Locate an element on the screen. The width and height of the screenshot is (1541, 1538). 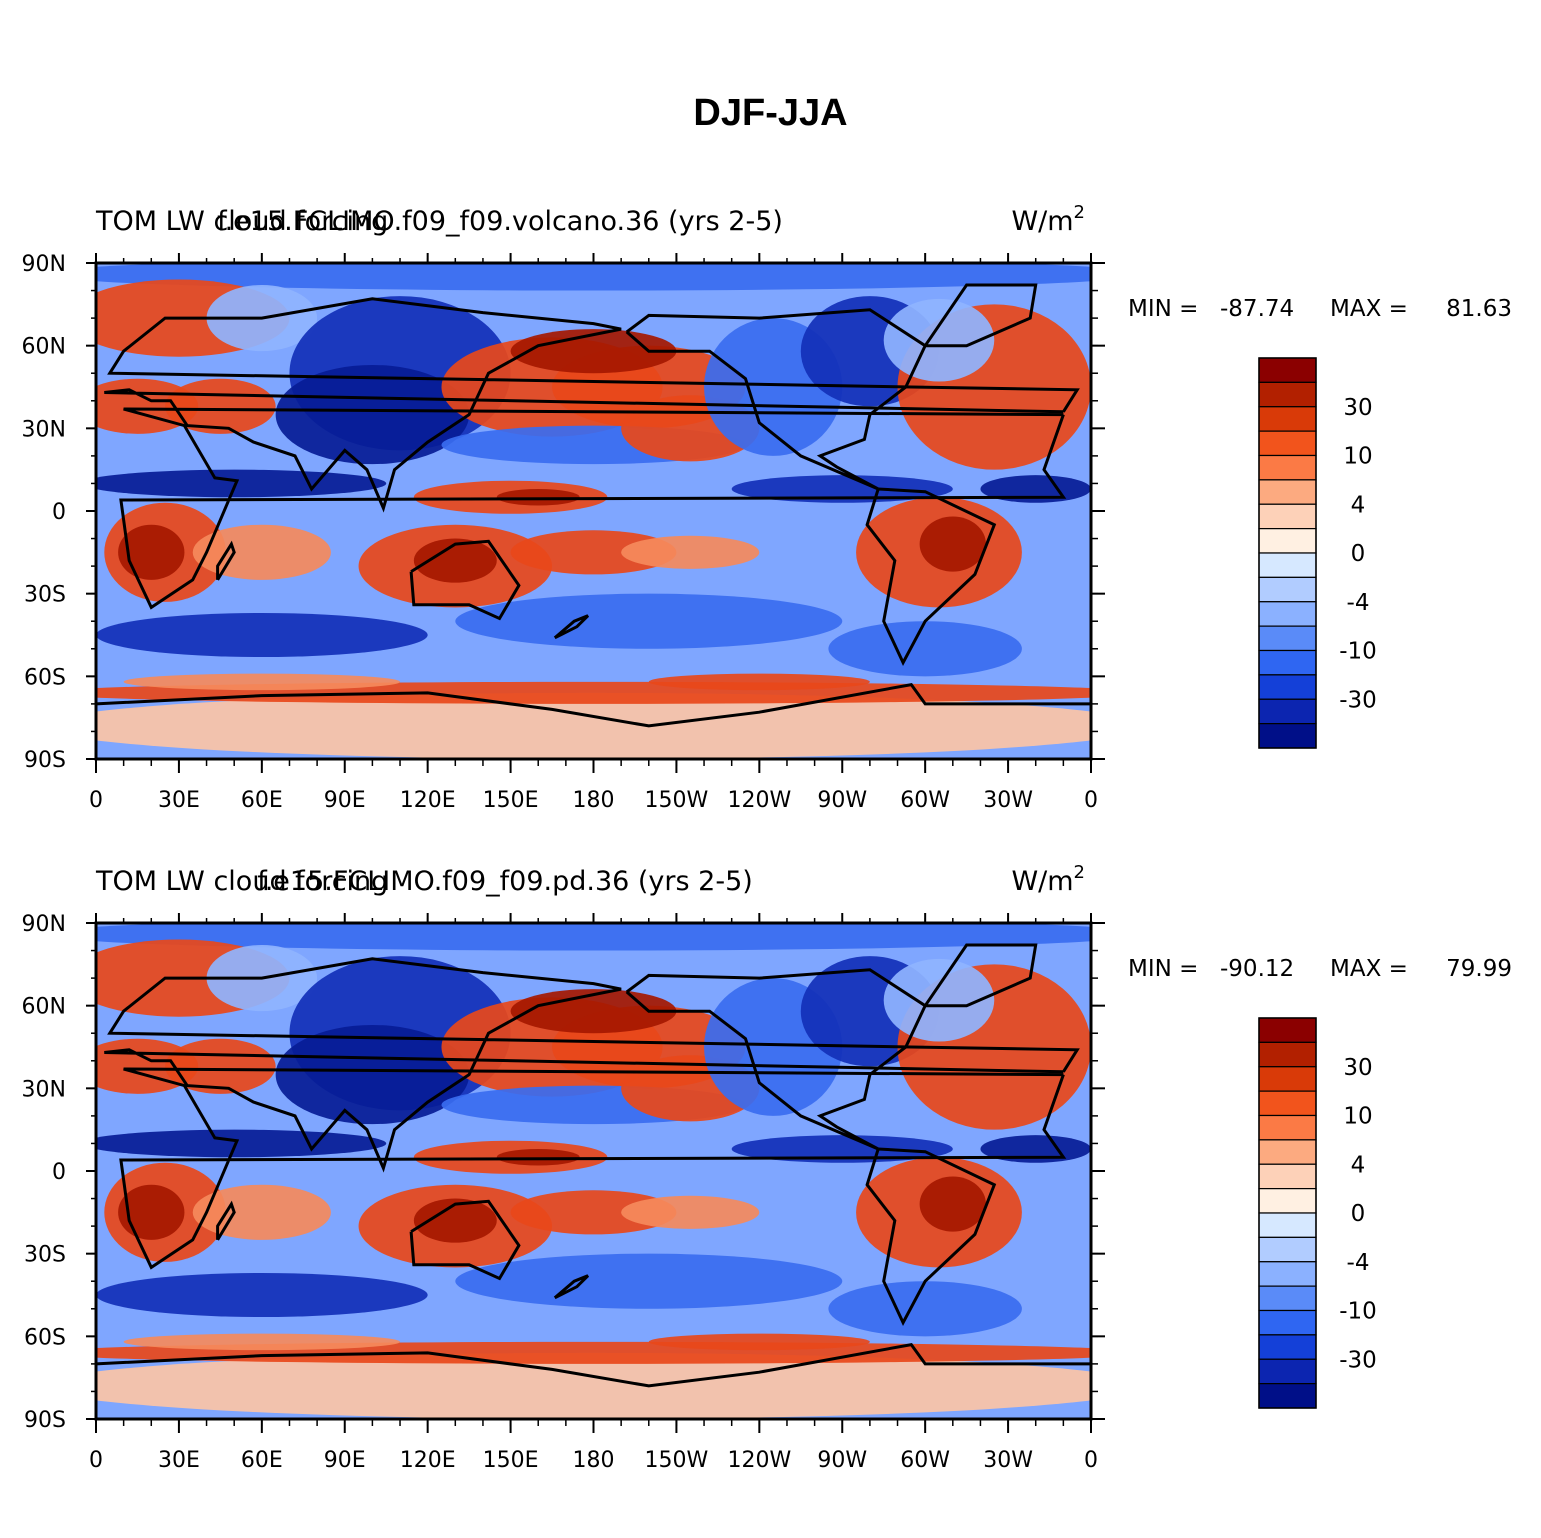
panel-0-colorbar: 30 10 4 0 -4 -10 -30 is located at coordinates (1317, 553).